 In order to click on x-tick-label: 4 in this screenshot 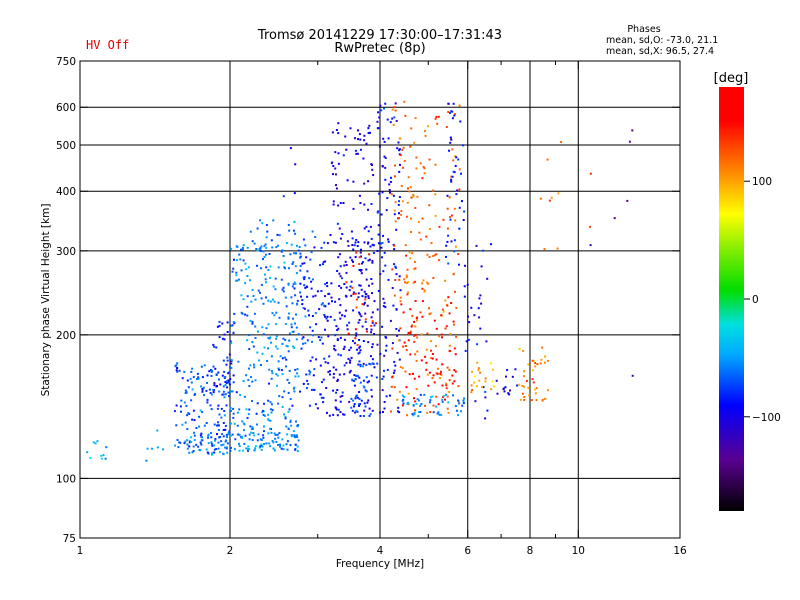, I will do `click(380, 551)`.